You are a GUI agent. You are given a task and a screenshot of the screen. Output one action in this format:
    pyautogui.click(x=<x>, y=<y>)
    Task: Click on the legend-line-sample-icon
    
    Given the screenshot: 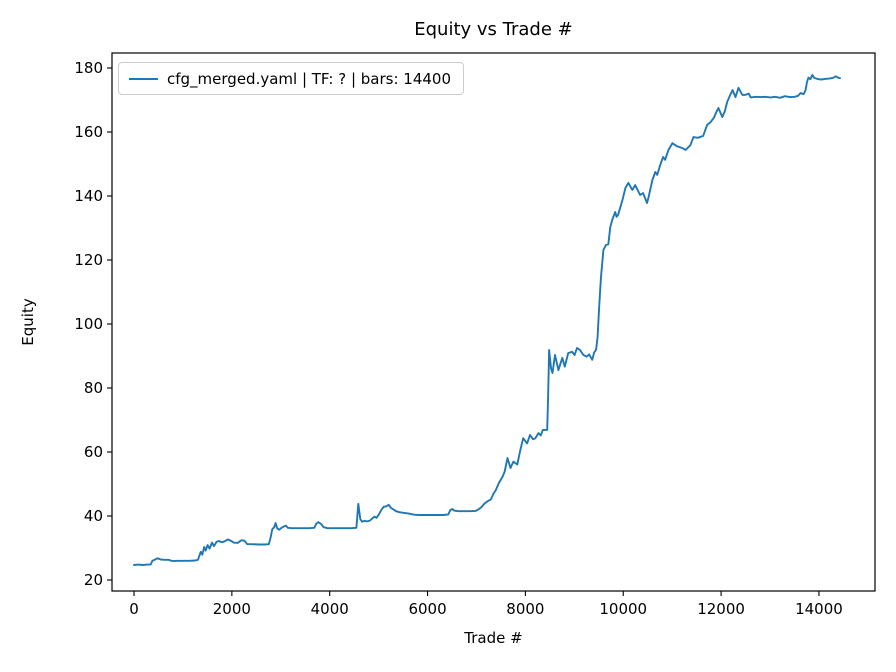 What is the action you would take?
    pyautogui.click(x=143, y=78)
    